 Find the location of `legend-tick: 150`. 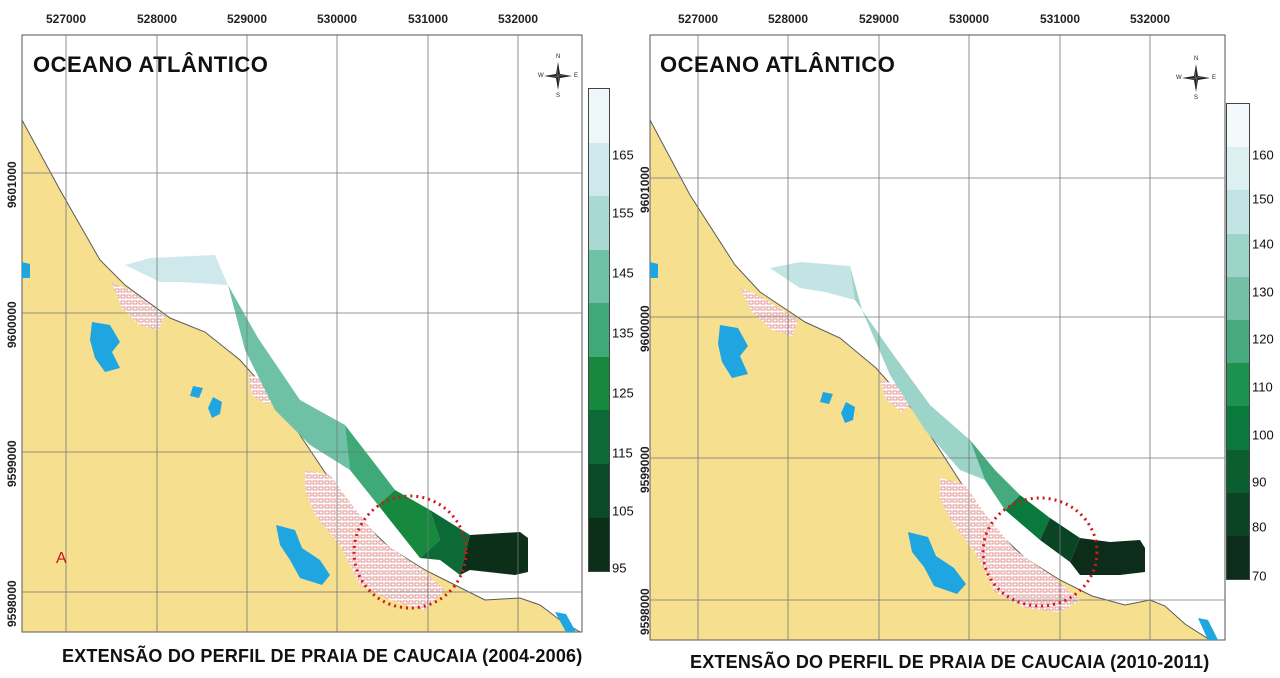

legend-tick: 150 is located at coordinates (1263, 199).